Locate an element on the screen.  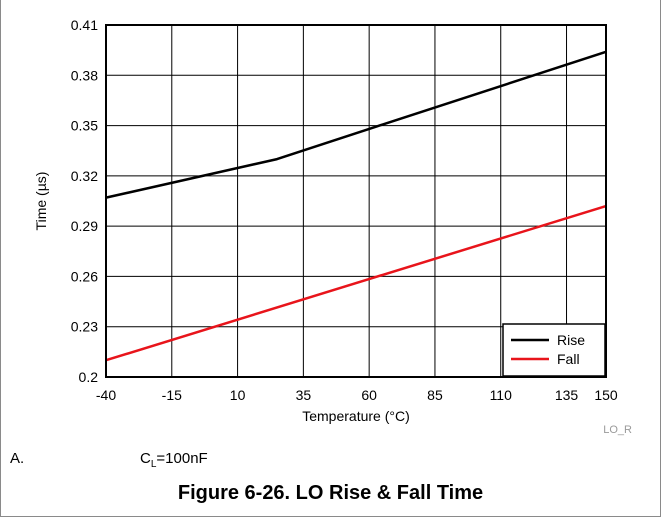
x-tick-label: 10 is located at coordinates (238, 395).